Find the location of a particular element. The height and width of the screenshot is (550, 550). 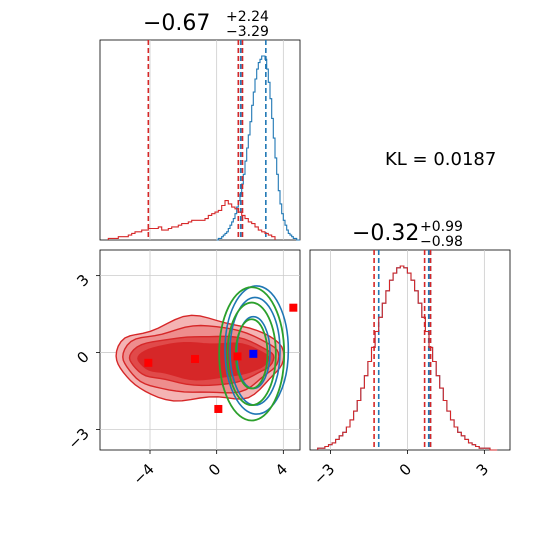

x-marginal-series is located at coordinates (203, 140).